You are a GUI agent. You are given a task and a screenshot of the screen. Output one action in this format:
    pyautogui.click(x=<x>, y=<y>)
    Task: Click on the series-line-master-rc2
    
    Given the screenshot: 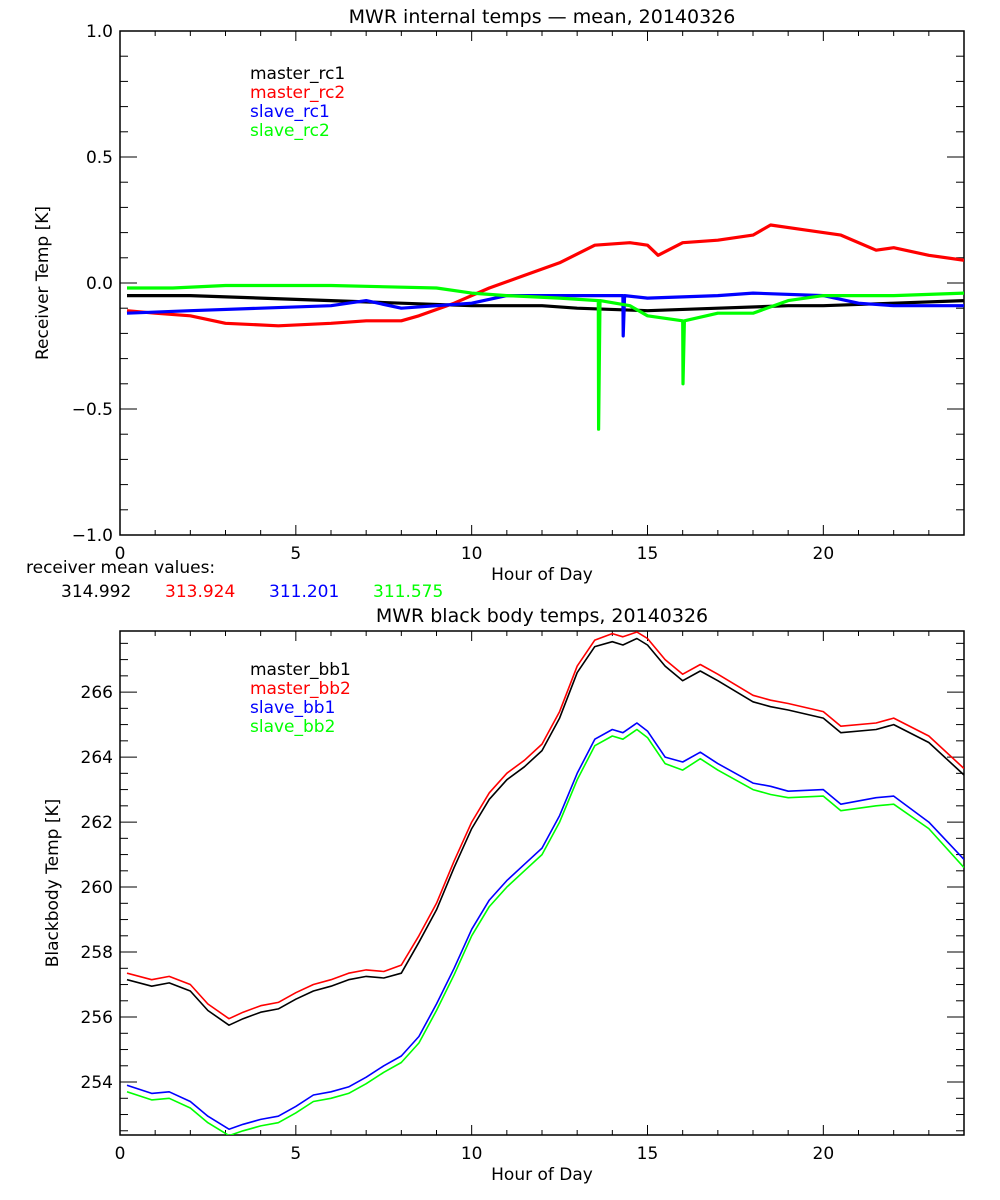 What is the action you would take?
    pyautogui.click(x=545, y=275)
    